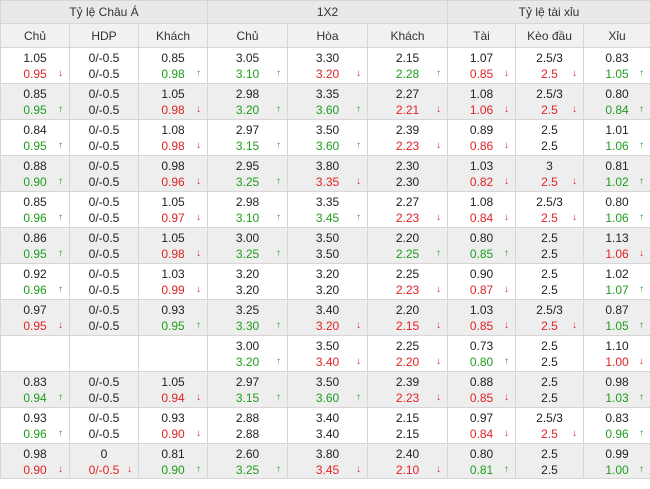 This screenshot has height=489, width=650. Describe the element at coordinates (617, 470) in the screenshot. I see `current-odds-line: 1.00 ↑` at that location.